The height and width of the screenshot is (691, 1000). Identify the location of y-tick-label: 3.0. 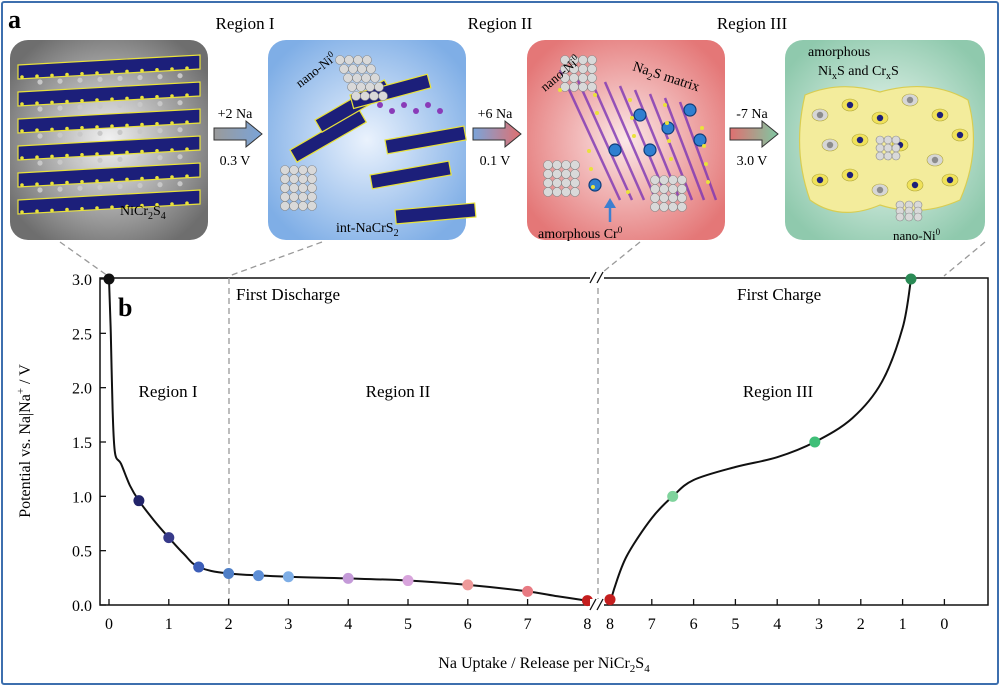
(82, 280).